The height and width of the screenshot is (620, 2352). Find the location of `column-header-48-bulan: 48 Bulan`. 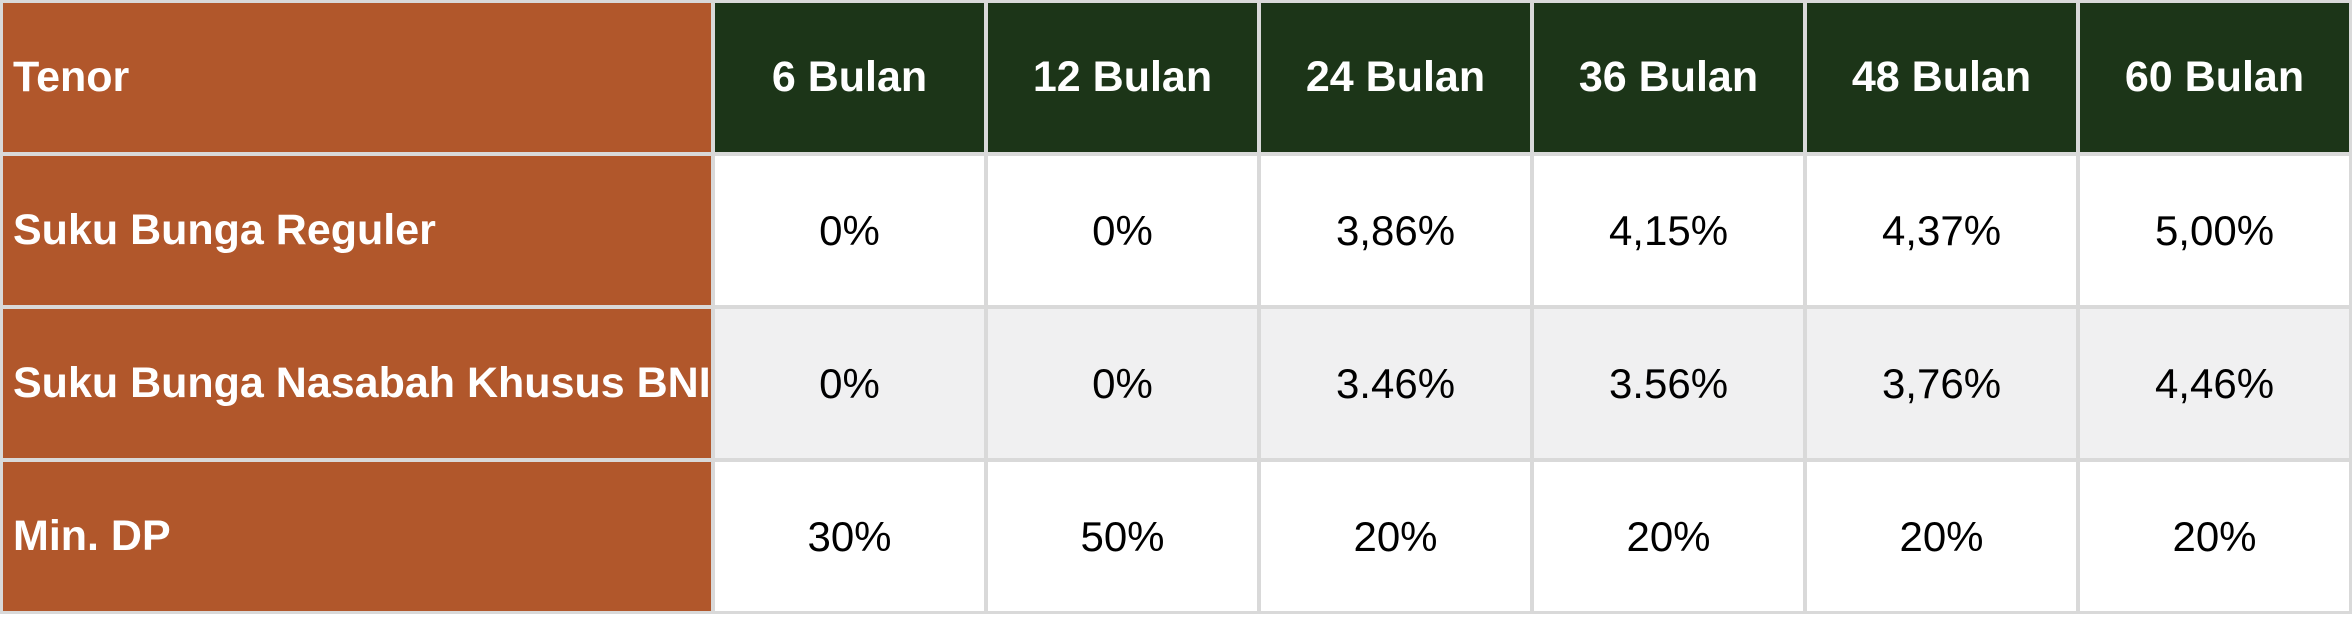

column-header-48-bulan: 48 Bulan is located at coordinates (1941, 77).